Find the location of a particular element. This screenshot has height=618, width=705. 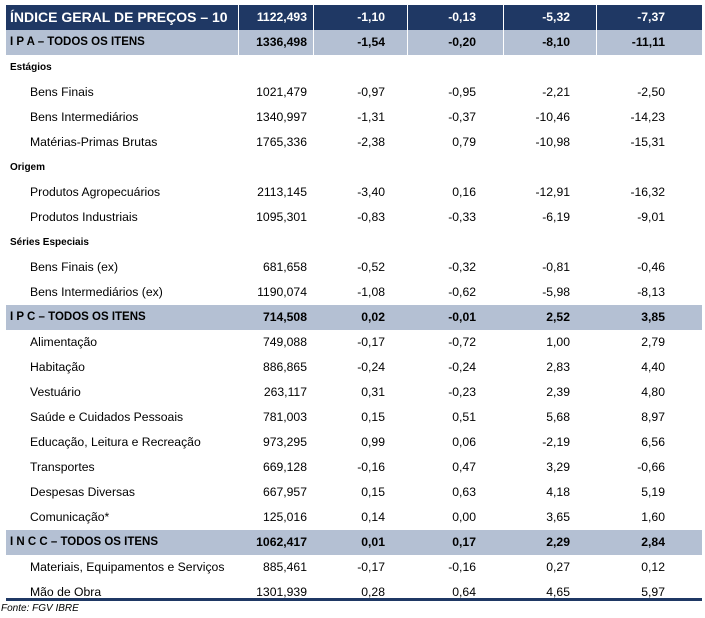

row-value: 0,64 is located at coordinates (464, 592).